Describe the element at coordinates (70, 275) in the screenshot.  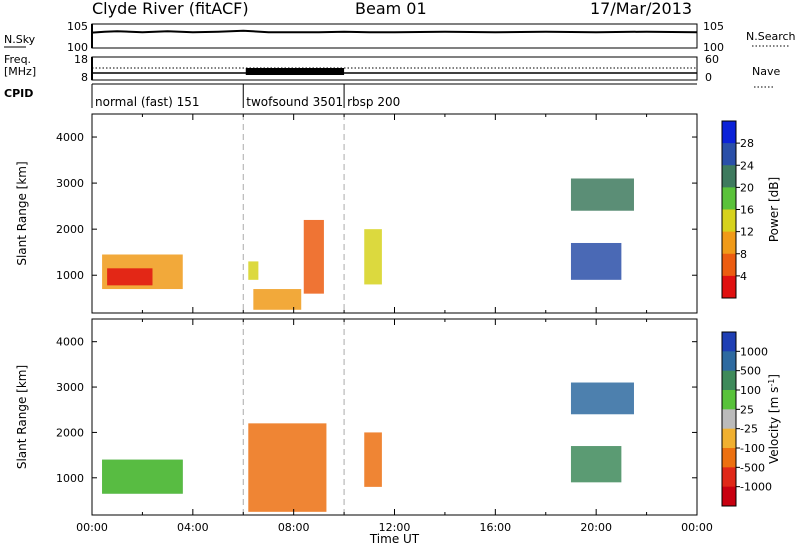
I see `power-ytick-label: 1000` at that location.